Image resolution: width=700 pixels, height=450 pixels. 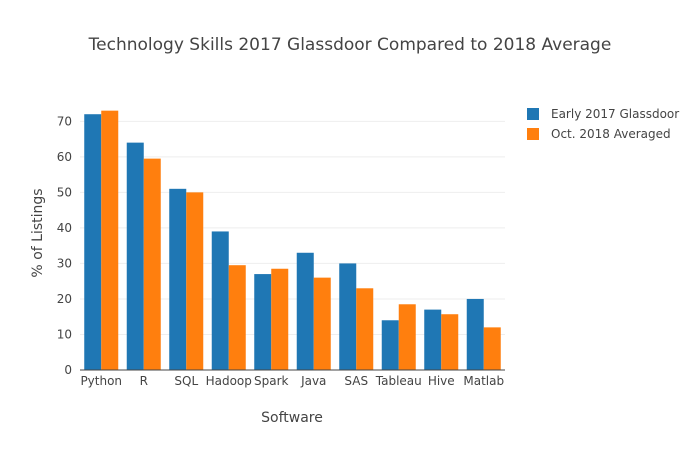 What do you see at coordinates (313, 381) in the screenshot?
I see `x-tick-label: Java` at bounding box center [313, 381].